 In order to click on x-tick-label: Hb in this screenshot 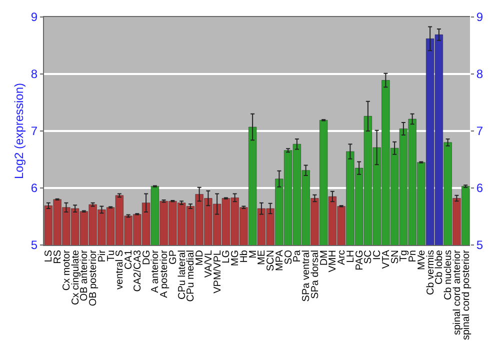, I will do `click(244, 256)`.